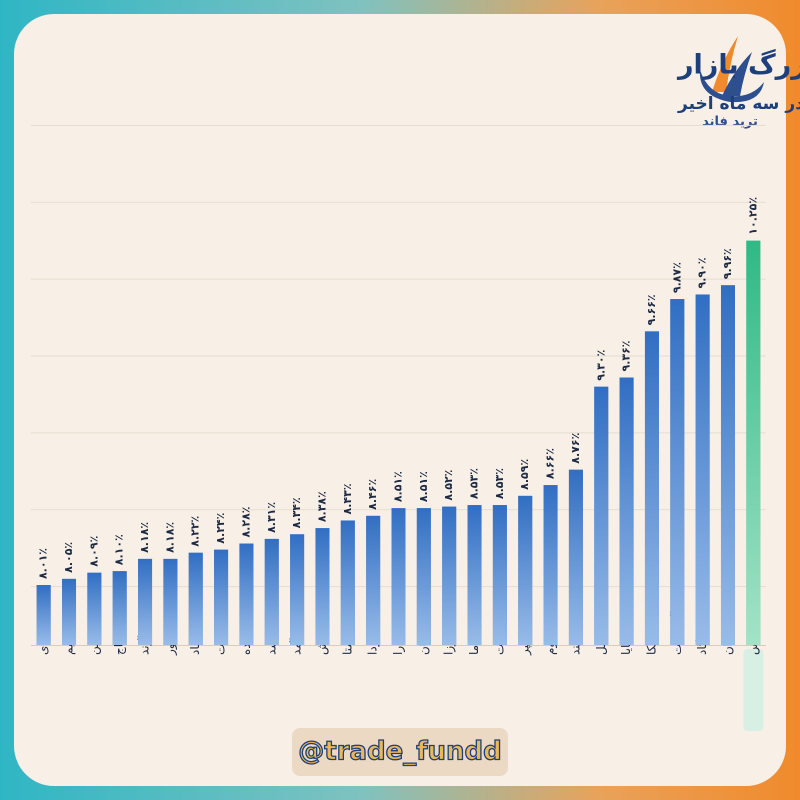  Describe the element at coordinates (524, 474) in the screenshot. I see `value-label: ۸.۵۹٪` at that location.